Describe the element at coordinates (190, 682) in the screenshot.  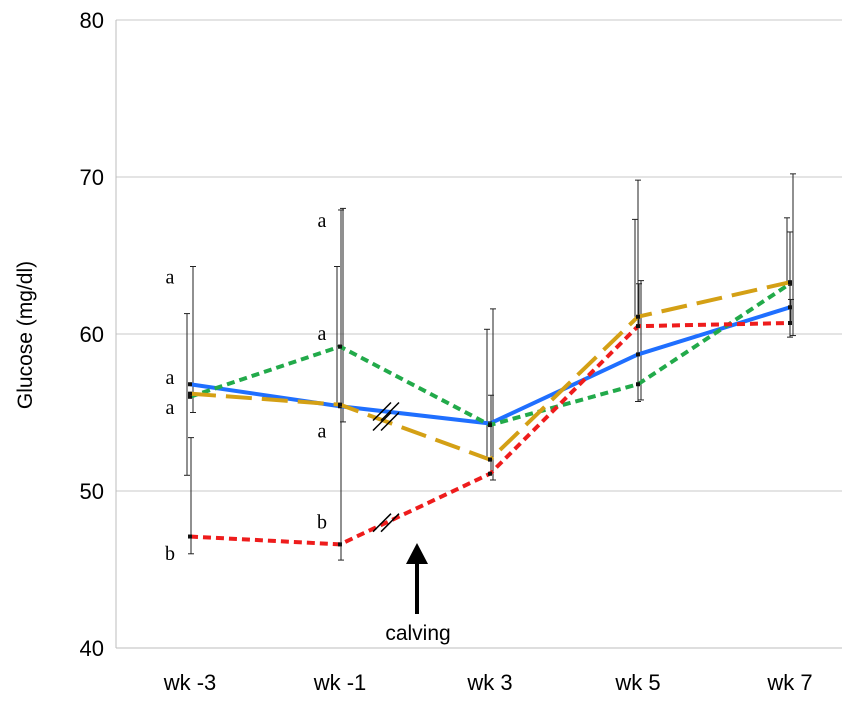
I see `x-tick-label-0: wk -3` at that location.